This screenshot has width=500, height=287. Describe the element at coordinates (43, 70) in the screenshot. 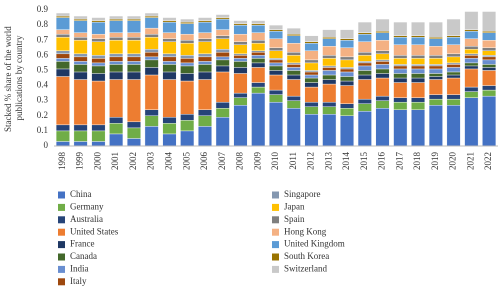

I see `y-tick-label: 0.5` at that location.